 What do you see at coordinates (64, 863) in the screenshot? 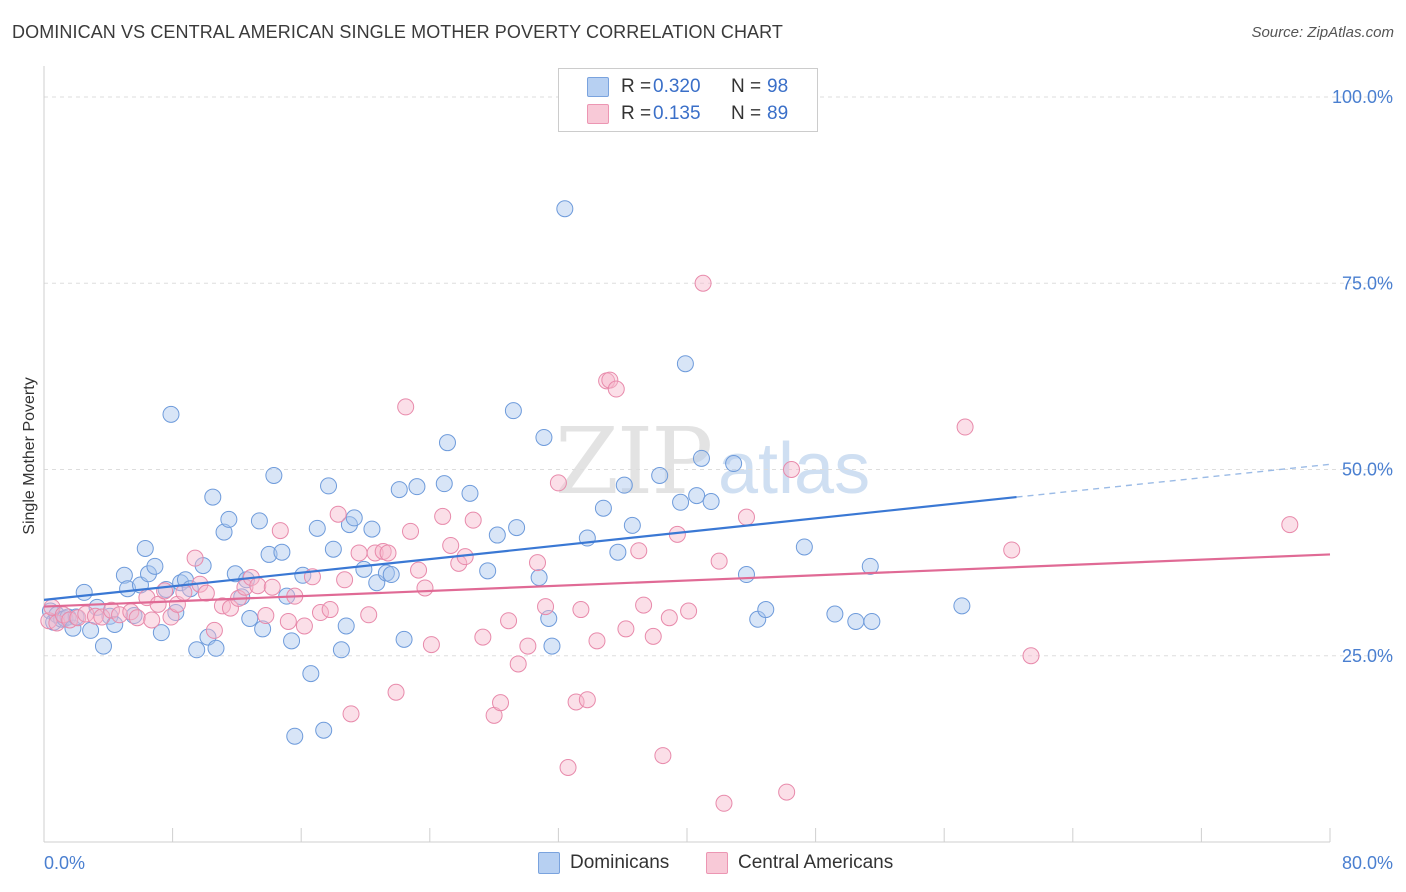
I see `x-tick-label: 0.0%` at bounding box center [64, 863].